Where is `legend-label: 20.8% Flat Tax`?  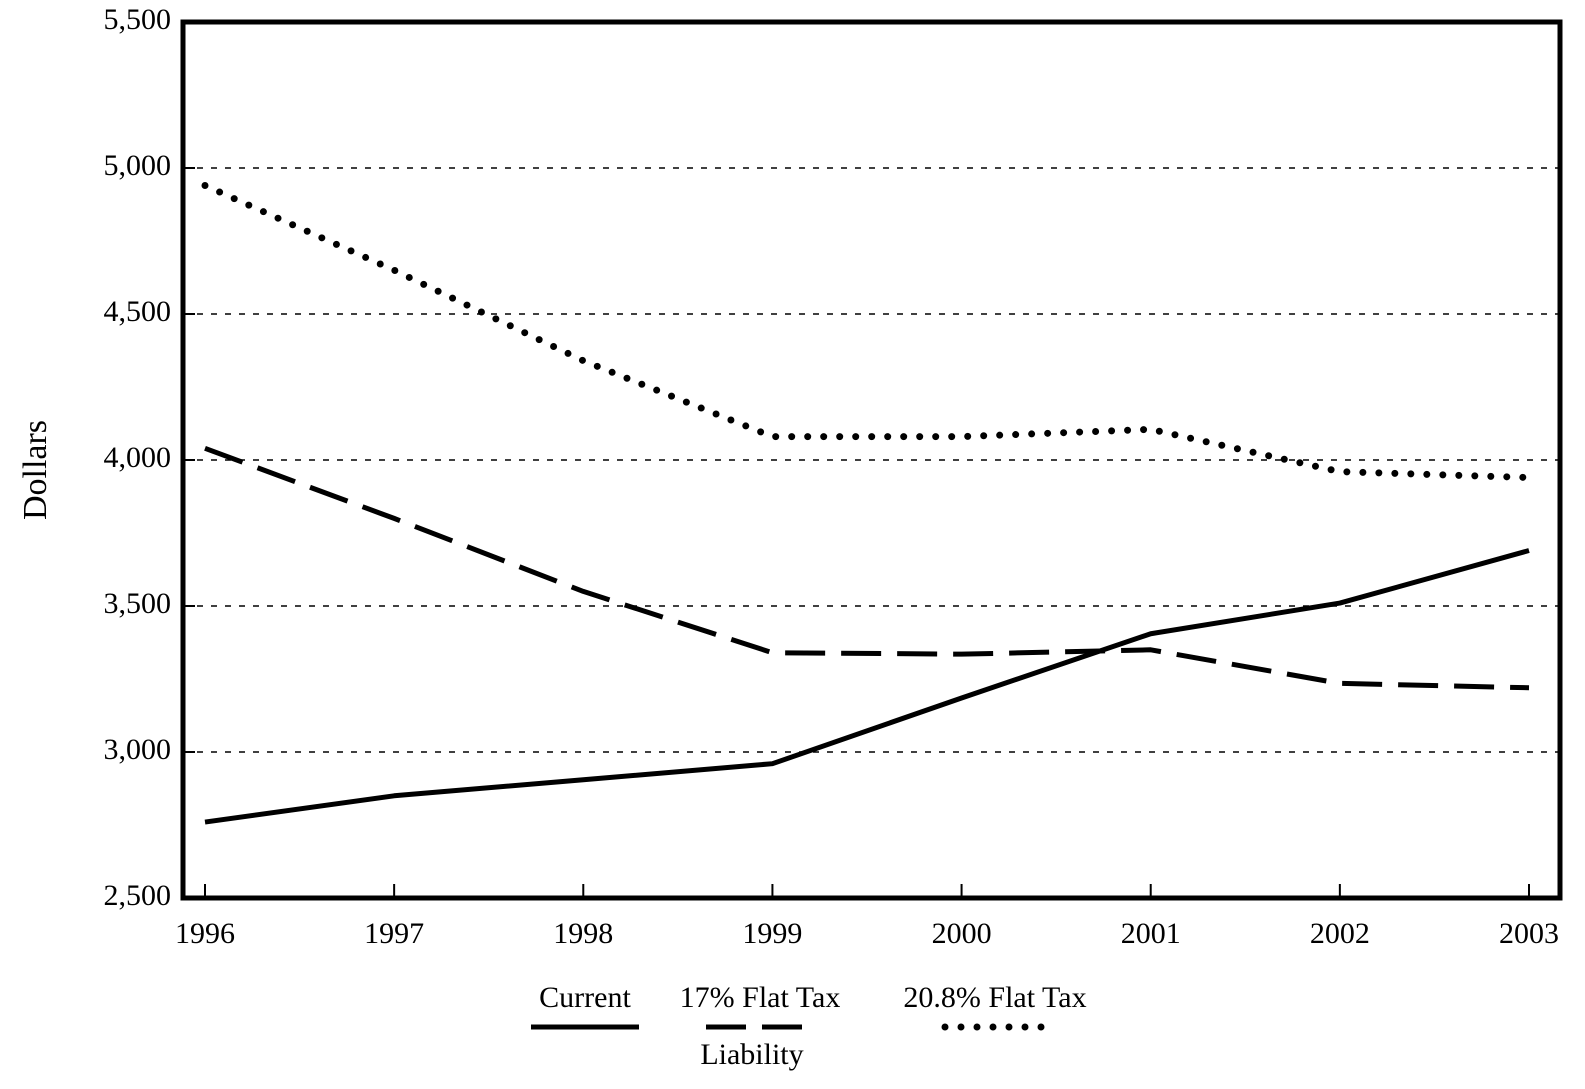
legend-label: 20.8% Flat Tax is located at coordinates (994, 997).